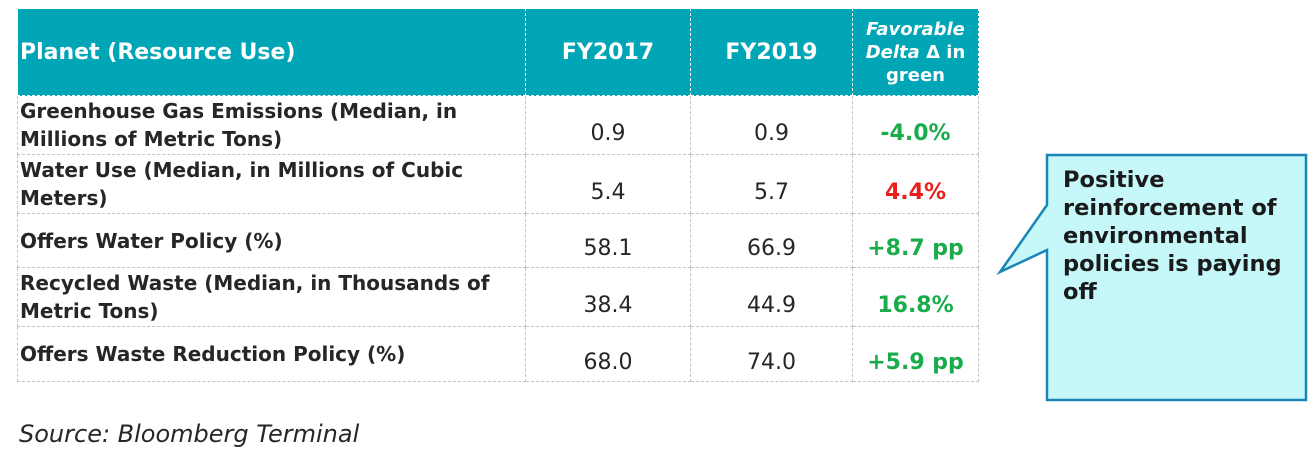 The width and height of the screenshot is (1308, 475). What do you see at coordinates (271, 52) in the screenshot?
I see `header-metric: Planet (Resource Use)` at bounding box center [271, 52].